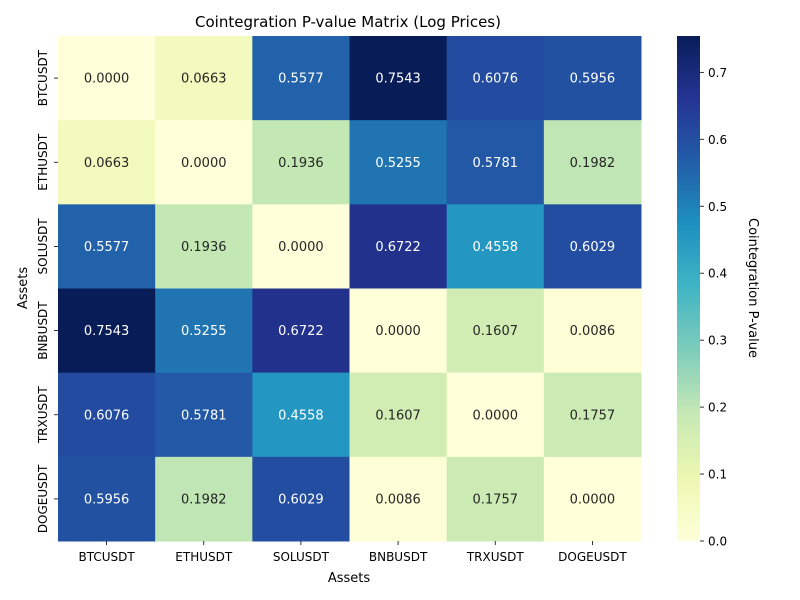 The height and width of the screenshot is (600, 800). Describe the element at coordinates (717, 207) in the screenshot. I see `colorbar-tick-label: 0.5` at that location.